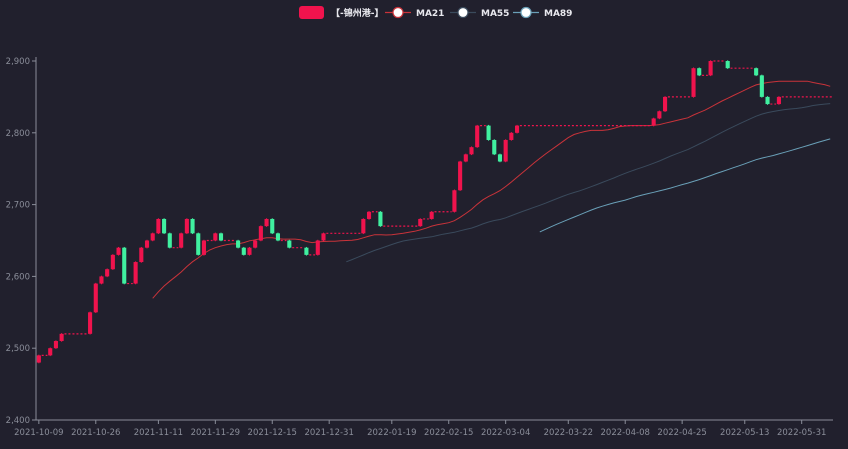 The image size is (848, 449). What do you see at coordinates (526, 12) in the screenshot?
I see `legend-ma89-marker` at bounding box center [526, 12].